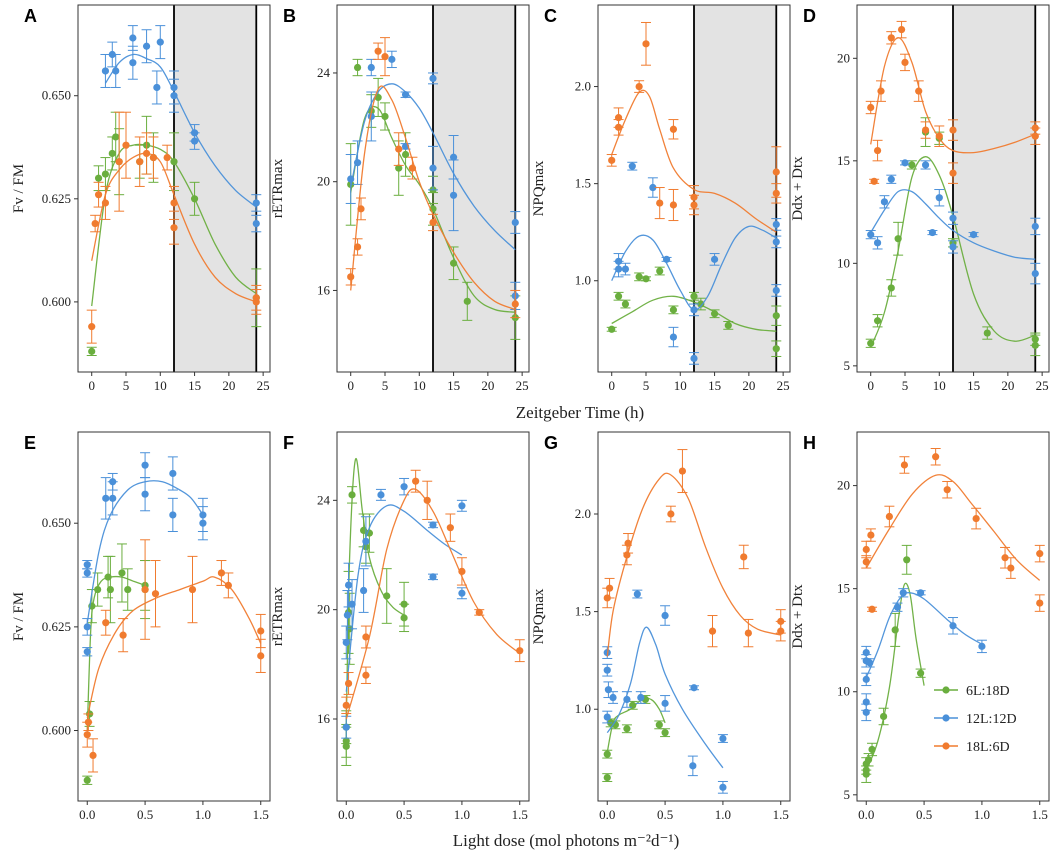 Image resolution: width=1059 pixels, height=856 pixels. What do you see at coordinates (1040, 814) in the screenshot?
I see `x-tick-label: 1.5` at bounding box center [1040, 814].